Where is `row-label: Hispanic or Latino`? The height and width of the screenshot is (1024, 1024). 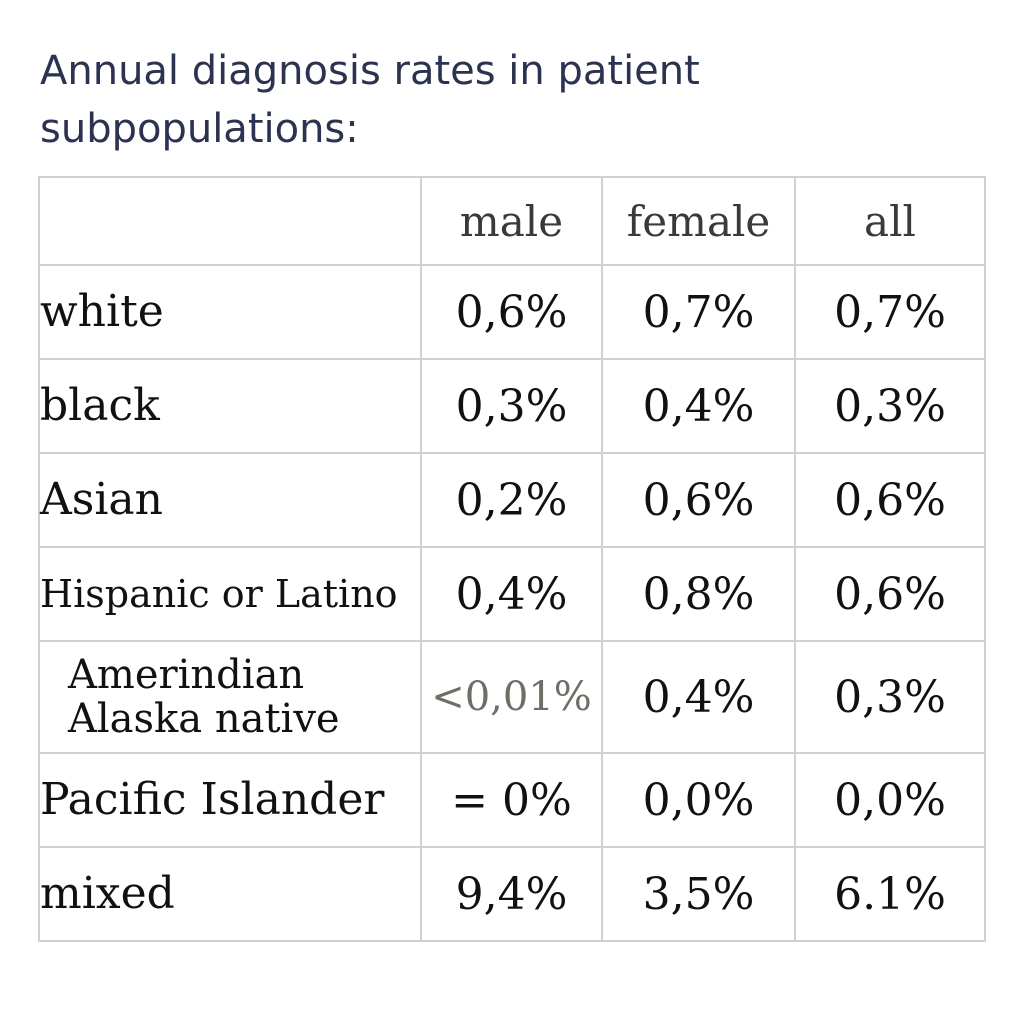 row-label: Hispanic or Latino is located at coordinates (230, 594).